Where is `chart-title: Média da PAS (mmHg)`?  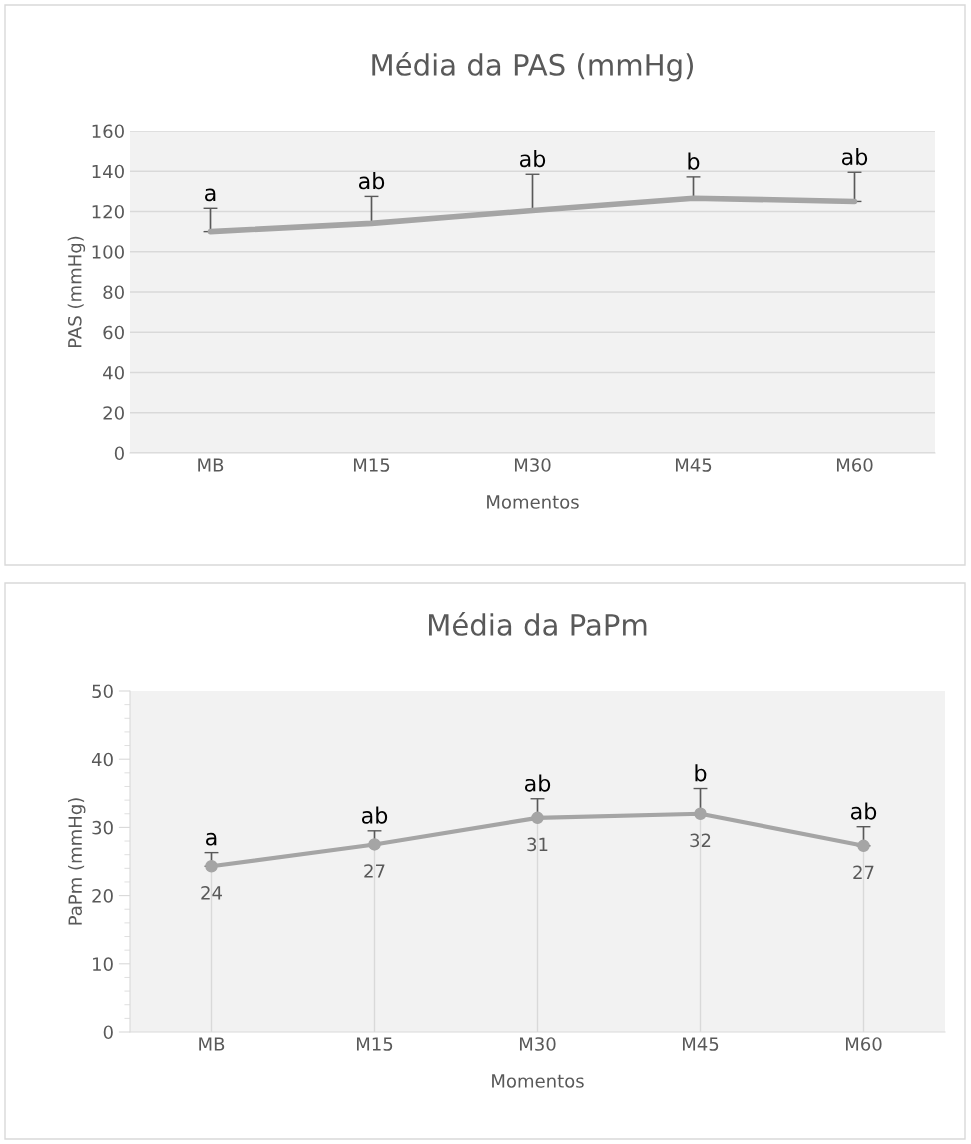 chart-title: Média da PAS (mmHg) is located at coordinates (532, 67).